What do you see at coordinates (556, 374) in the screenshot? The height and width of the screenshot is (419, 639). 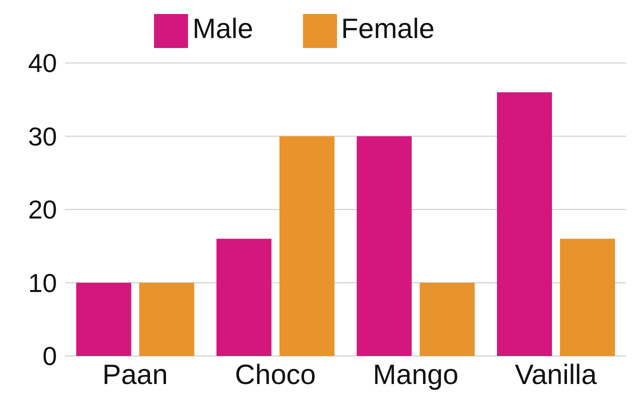 I see `x-tick-label: Vanilla` at bounding box center [556, 374].